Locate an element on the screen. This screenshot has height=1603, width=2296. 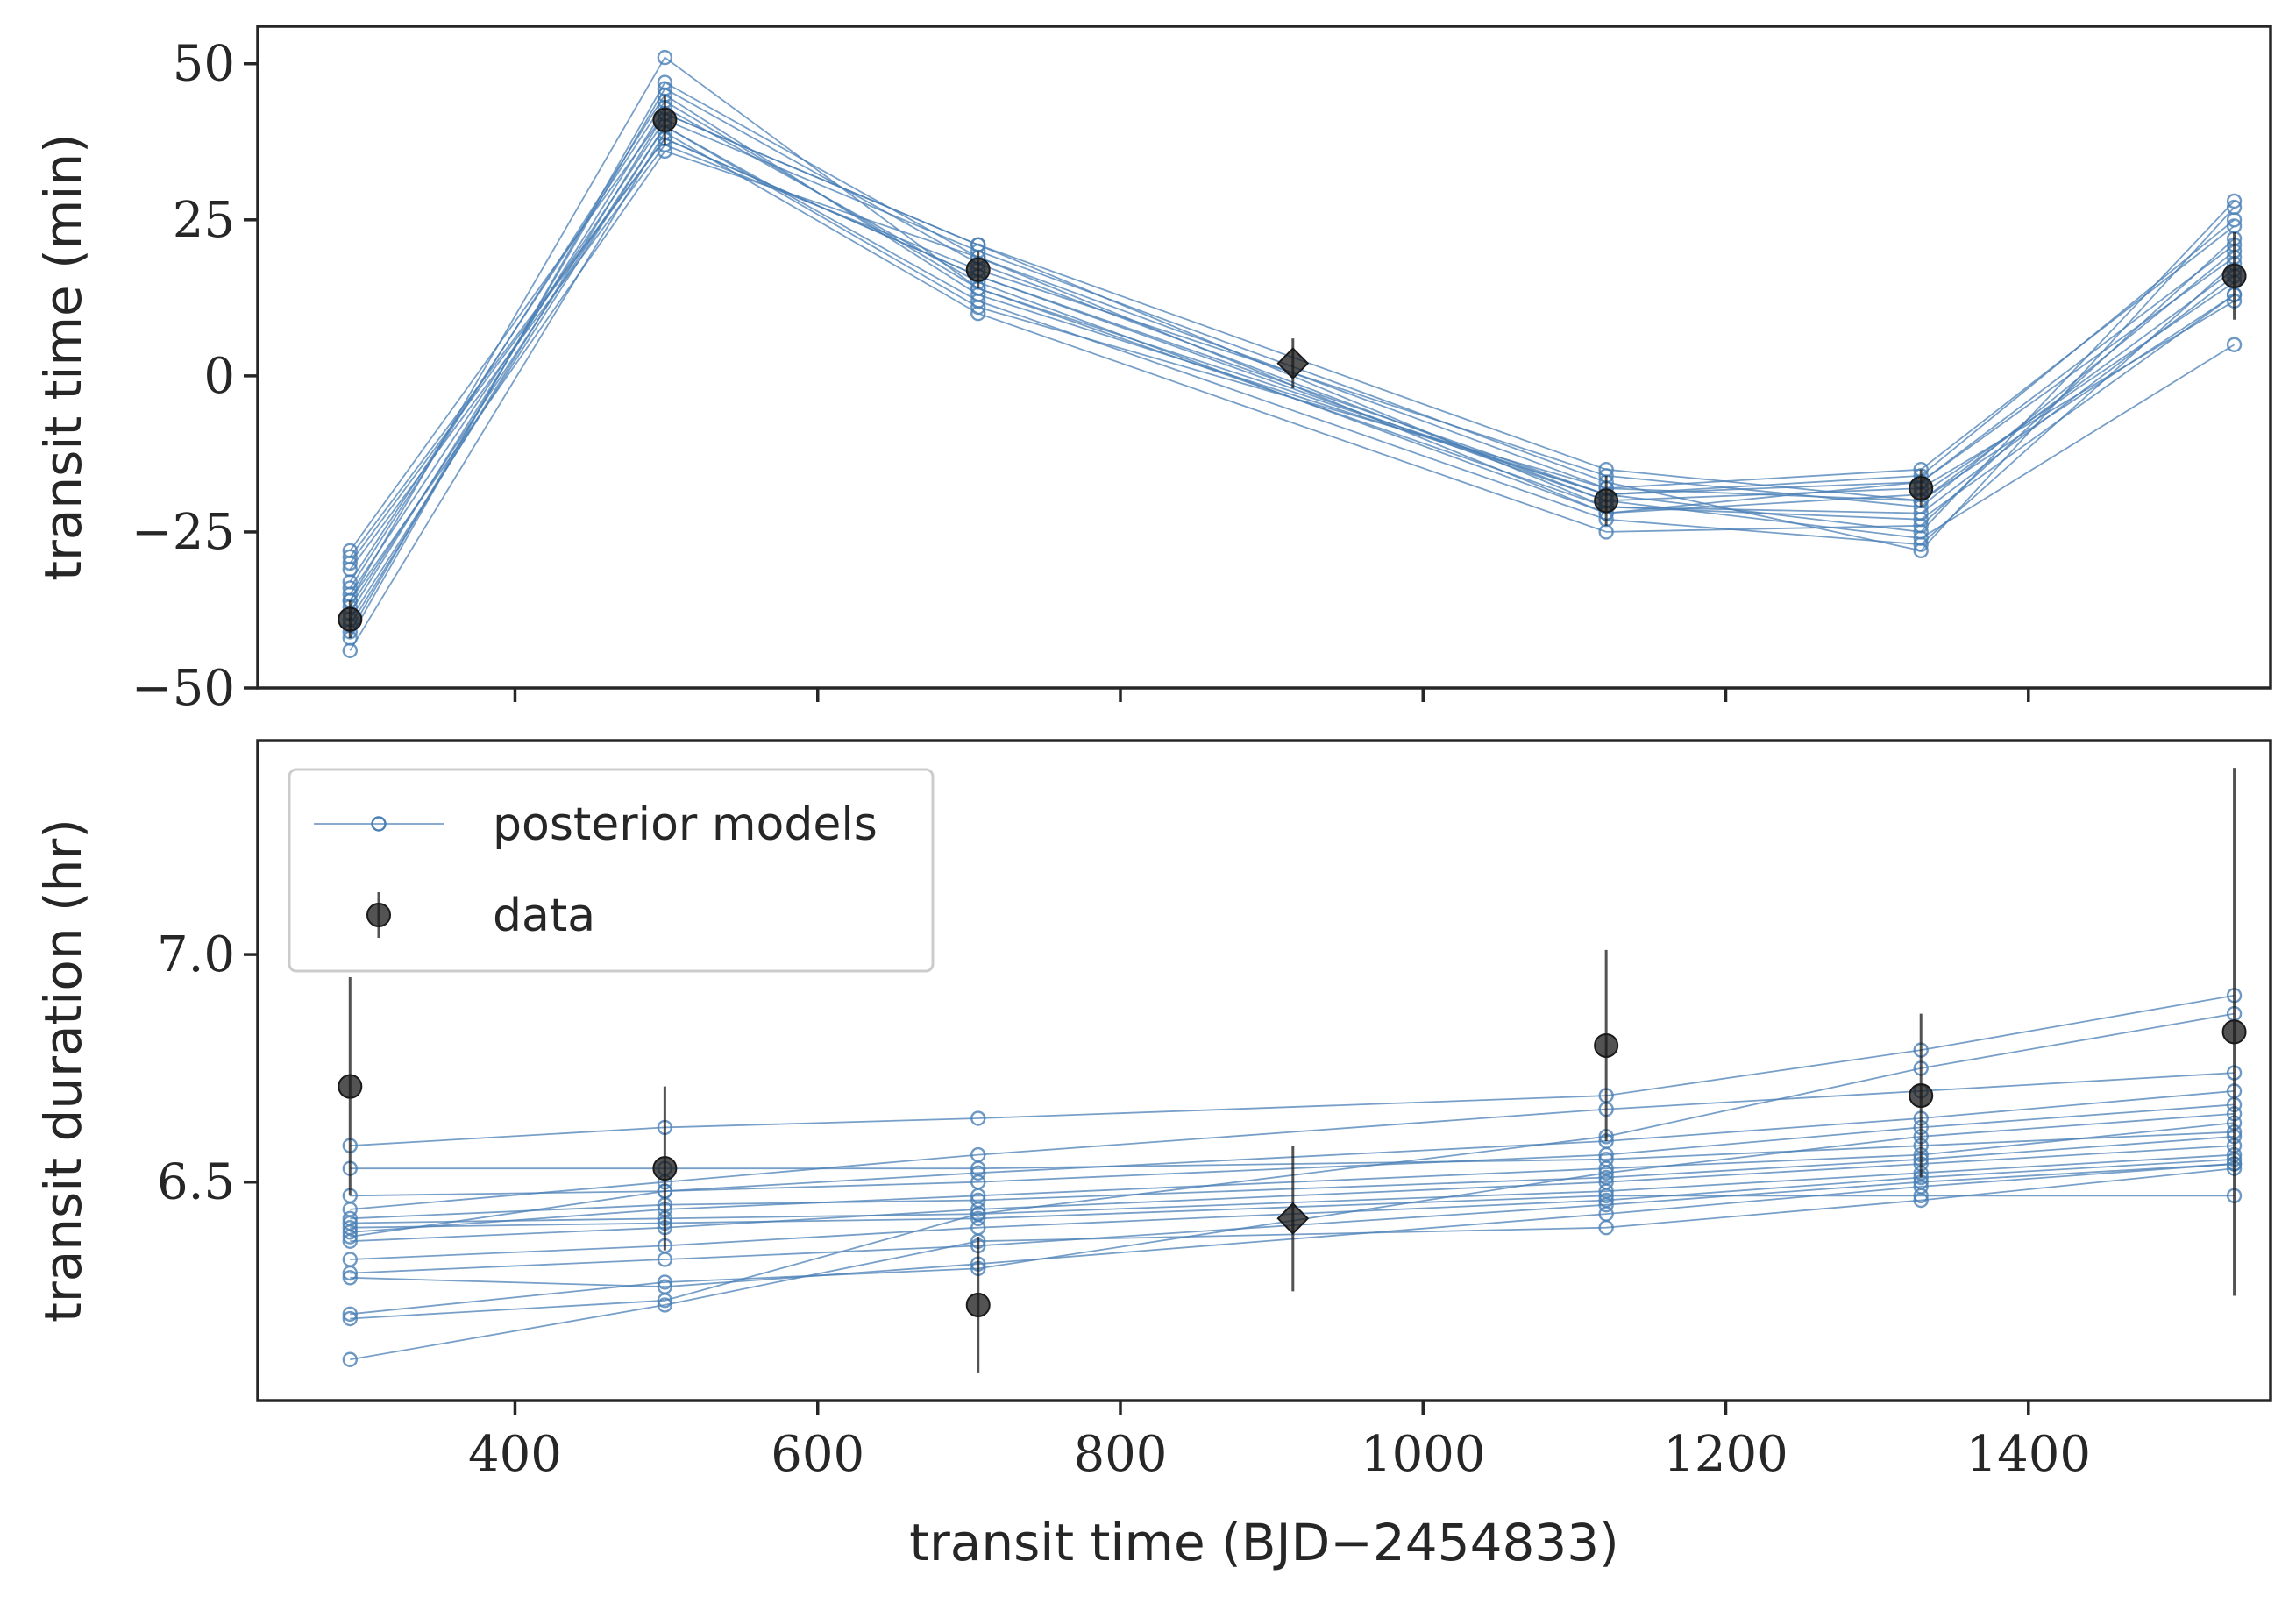
bot-x-tick-label: 400 is located at coordinates (515, 1454).